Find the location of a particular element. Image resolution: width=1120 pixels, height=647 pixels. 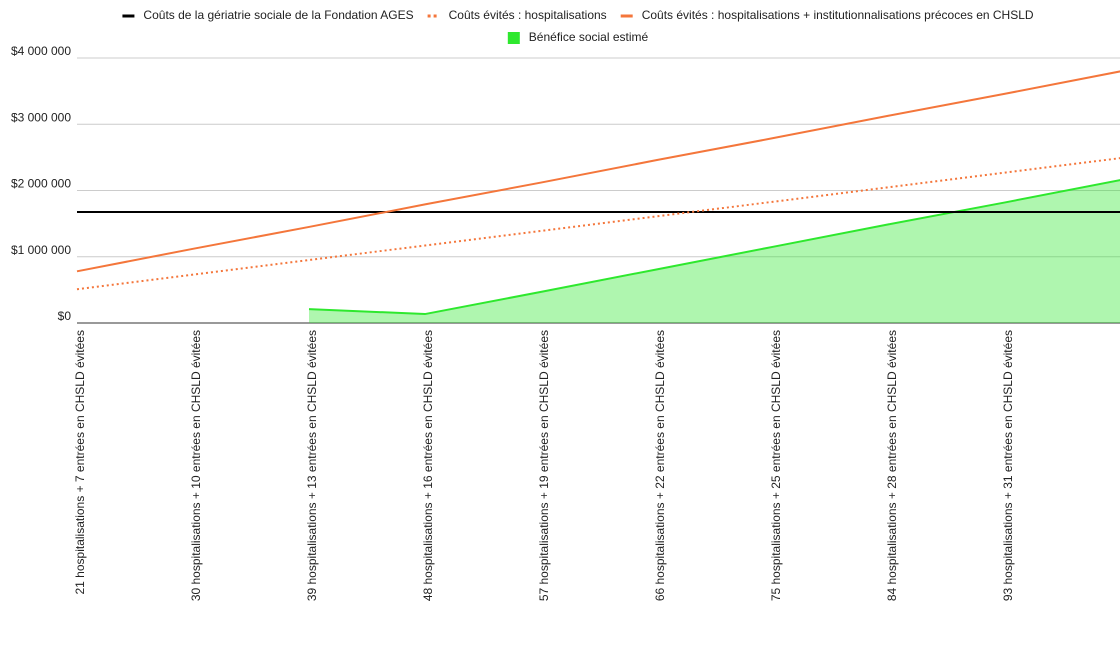

legend-swatch is located at coordinates (513, 38).